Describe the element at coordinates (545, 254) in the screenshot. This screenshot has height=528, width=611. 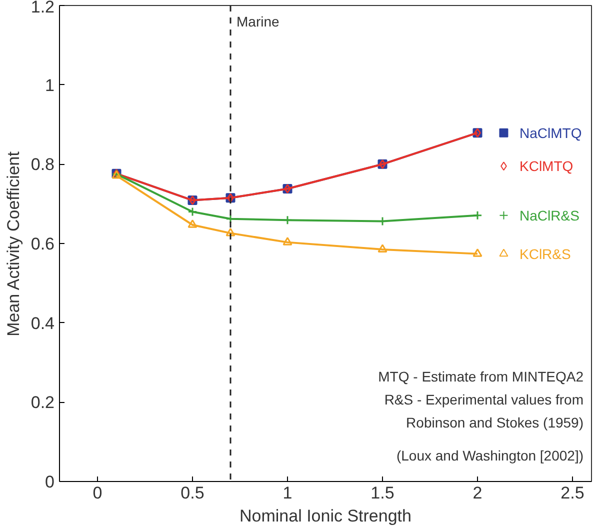
I see `legend-label: KClR&S` at that location.